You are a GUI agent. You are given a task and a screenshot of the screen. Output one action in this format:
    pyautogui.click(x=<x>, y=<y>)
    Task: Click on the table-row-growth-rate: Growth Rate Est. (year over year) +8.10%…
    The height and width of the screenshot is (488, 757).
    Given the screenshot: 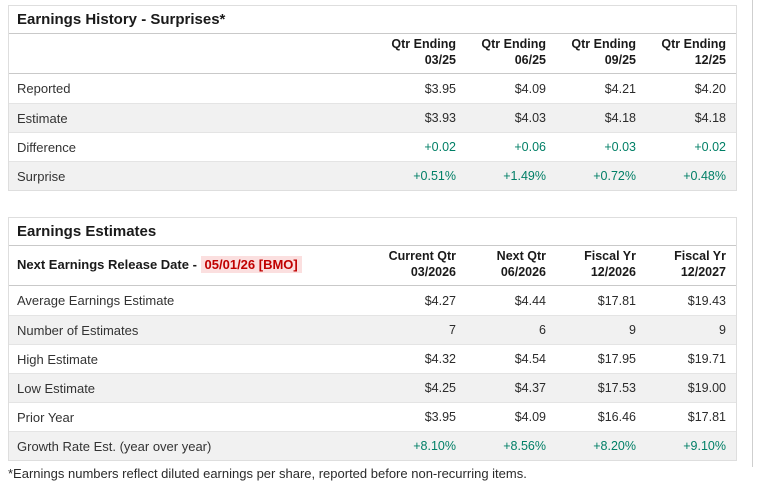 What is the action you would take?
    pyautogui.click(x=372, y=446)
    